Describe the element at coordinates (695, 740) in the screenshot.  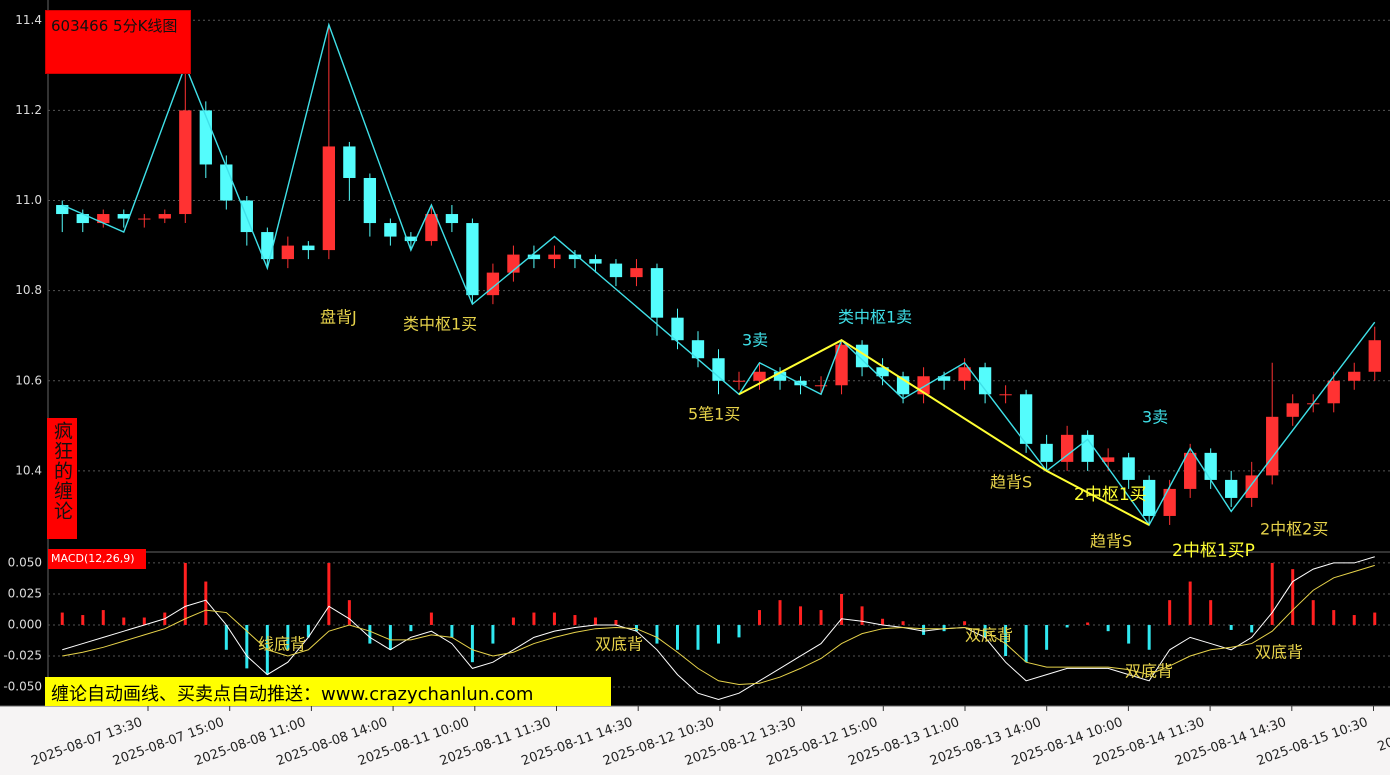
I see `x-axis-strip` at that location.